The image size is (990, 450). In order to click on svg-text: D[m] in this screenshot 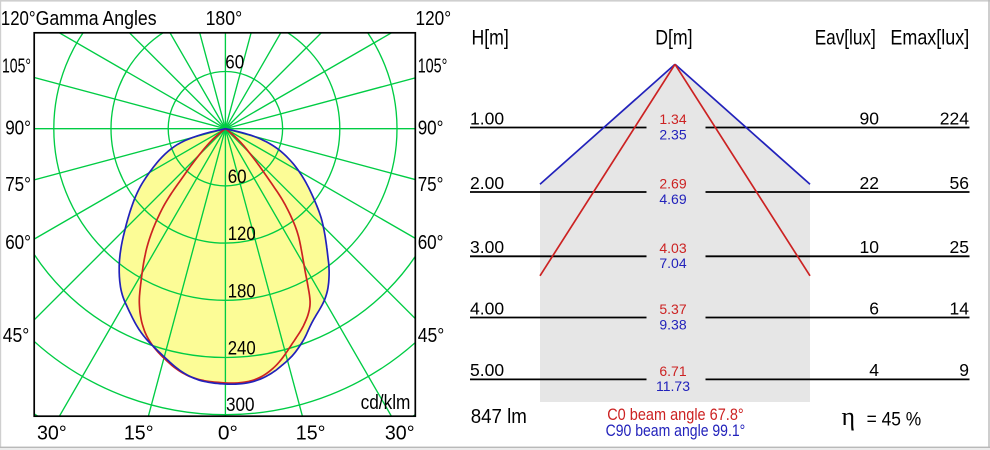, I will do `click(673, 37)`.